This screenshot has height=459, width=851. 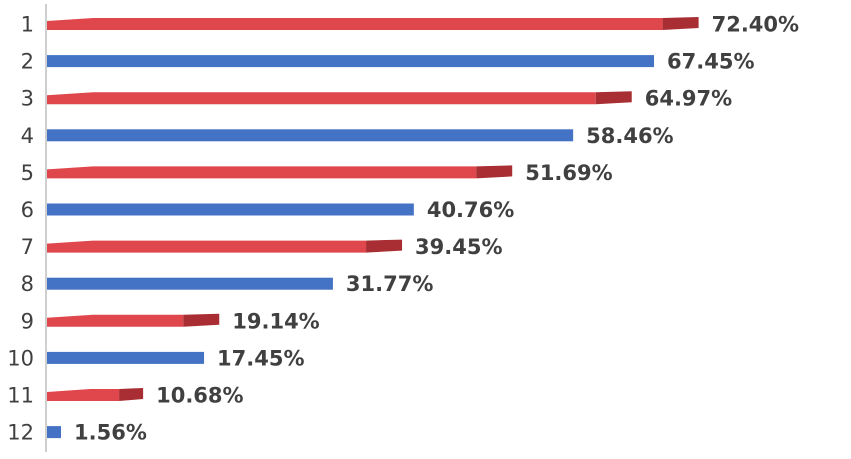 What do you see at coordinates (260, 358) in the screenshot?
I see `data-label: 17.45%` at bounding box center [260, 358].